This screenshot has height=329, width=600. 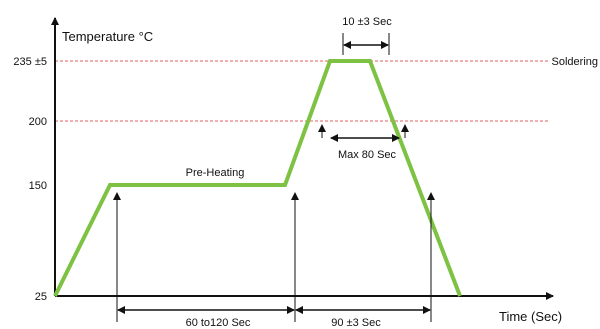 What do you see at coordinates (107, 36) in the screenshot?
I see `y-axis-label: Temperature °C` at bounding box center [107, 36].